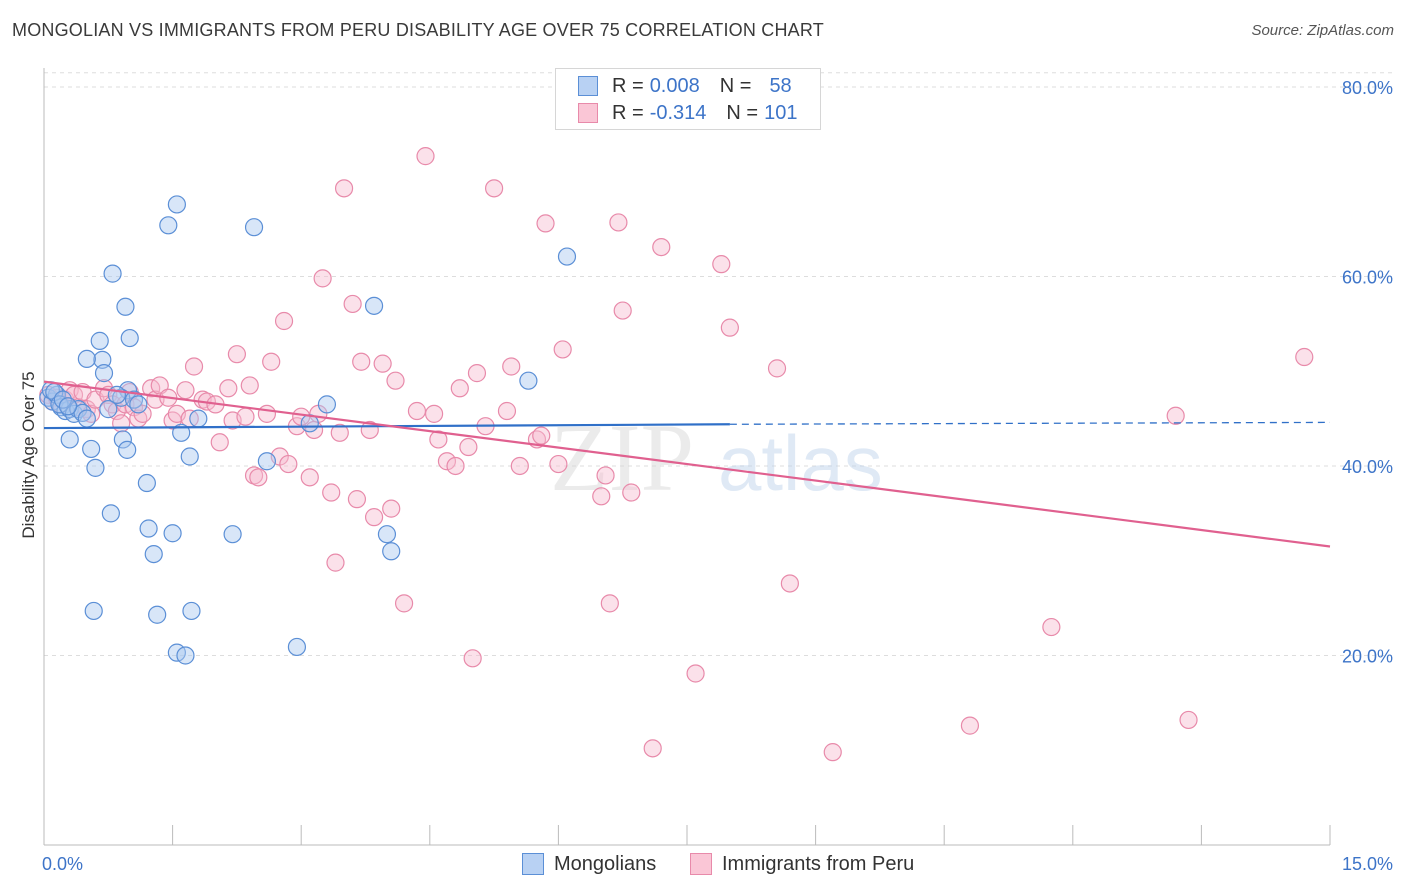 This screenshot has height=892, width=1406. Describe the element at coordinates (605, 863) in the screenshot. I see `legend-label-mongolians: Mongolians` at that location.